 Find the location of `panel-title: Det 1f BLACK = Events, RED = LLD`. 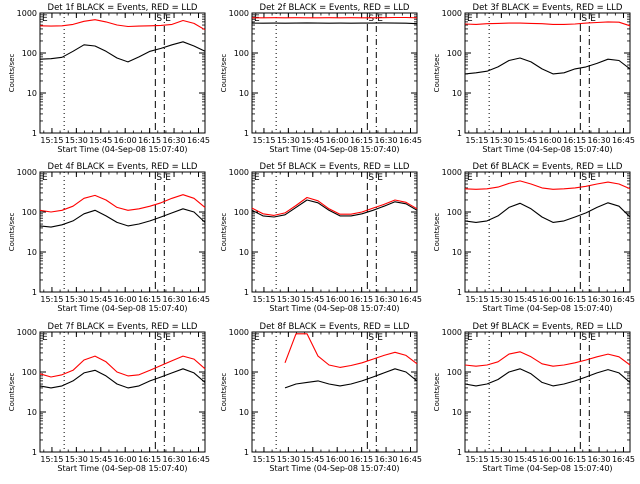

panel-title: Det 1f BLACK = Events, RED = LLD is located at coordinates (123, 8).